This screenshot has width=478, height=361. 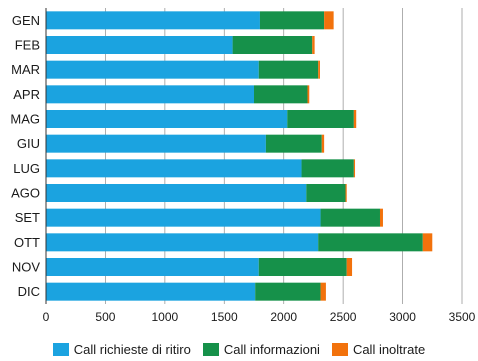 I want to click on category-label-ago: AGO, so click(x=25, y=193).